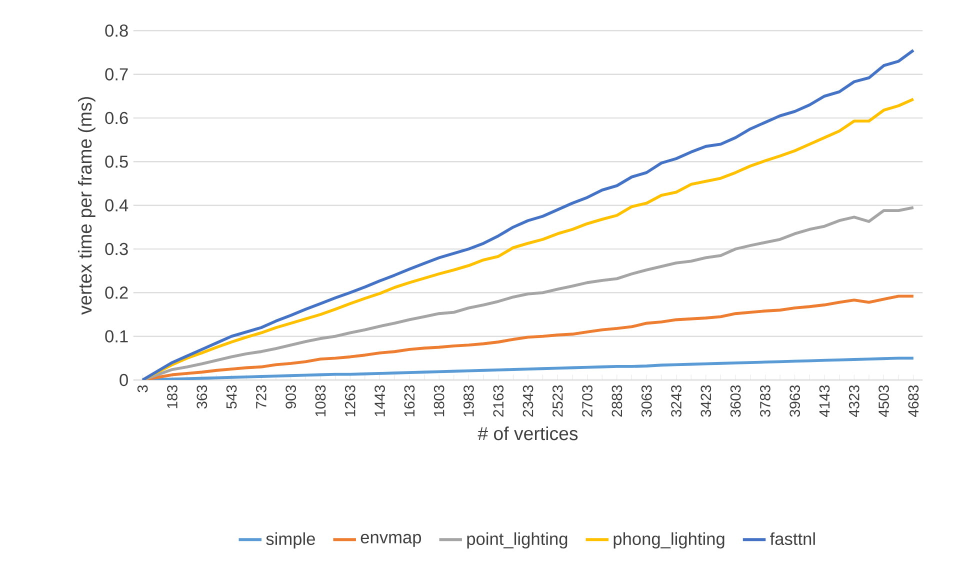 This screenshot has width=964, height=577. Describe the element at coordinates (320, 400) in the screenshot. I see `x-tick-label: 1083` at that location.